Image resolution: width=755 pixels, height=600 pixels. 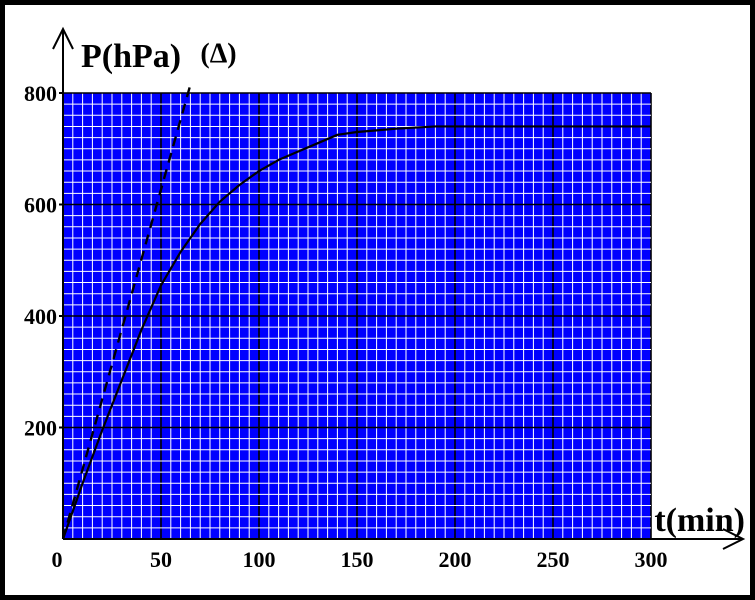 I want to click on y-axis-title: P(hPa), so click(x=131, y=56).